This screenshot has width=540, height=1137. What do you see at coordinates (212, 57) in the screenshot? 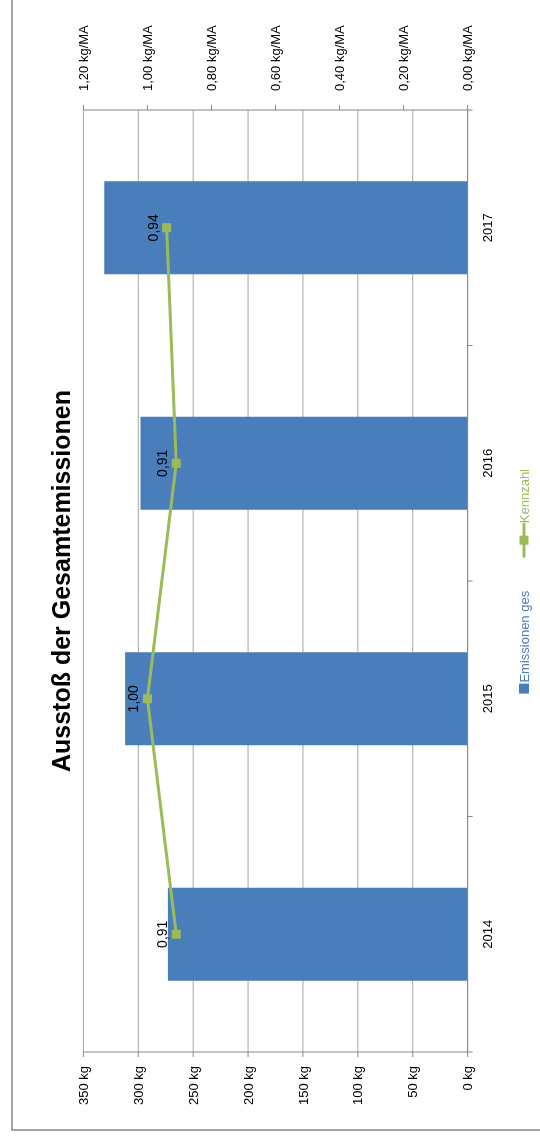
I see `x2-tick-label: 0,80 kg/MA` at bounding box center [212, 57].